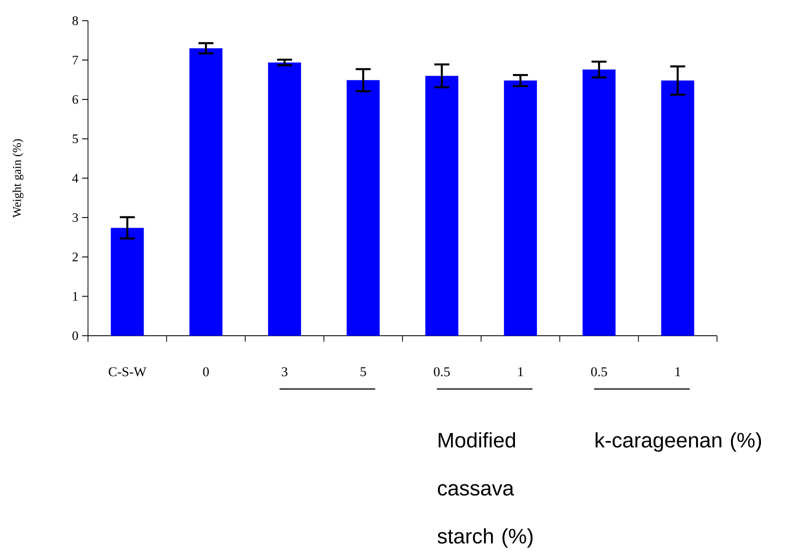 The width and height of the screenshot is (789, 557). I want to click on y-tick-label: 7, so click(75, 60).